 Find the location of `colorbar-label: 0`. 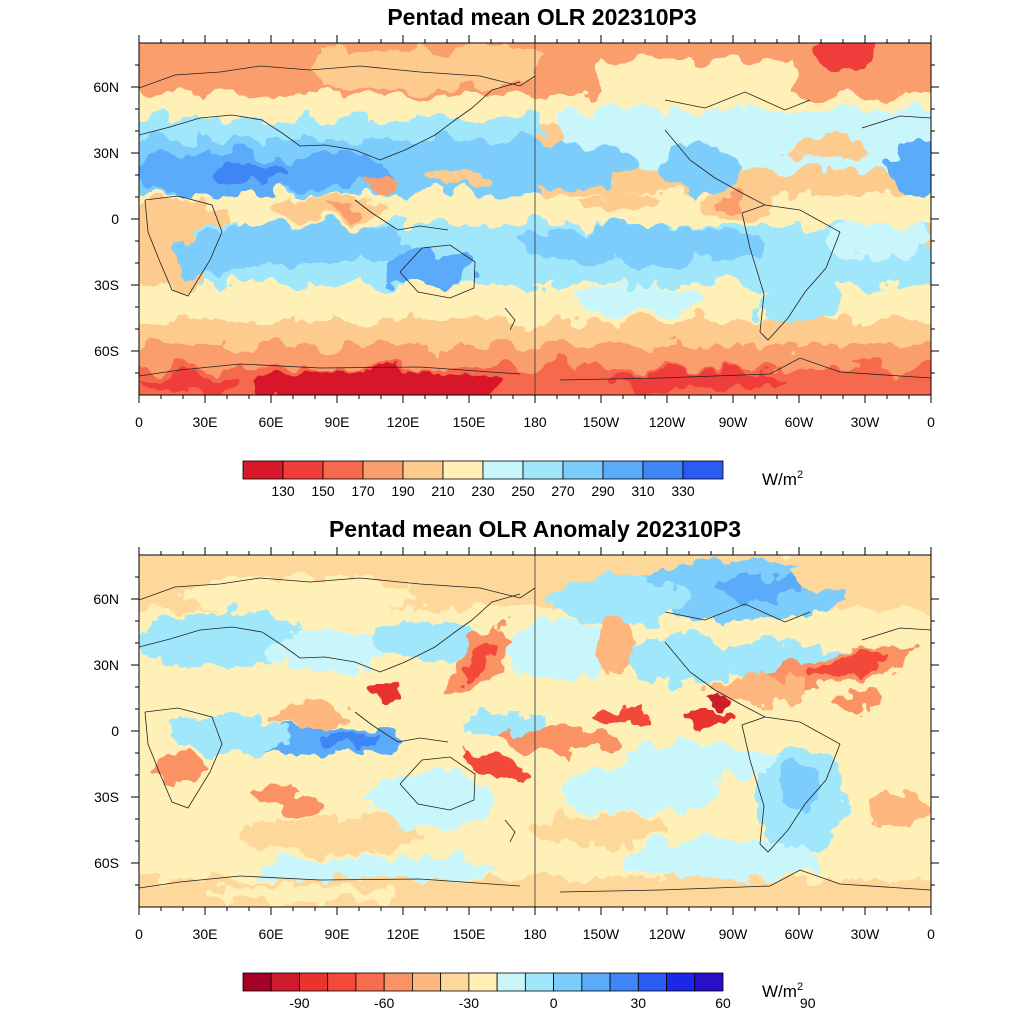

colorbar-label: 0 is located at coordinates (554, 1003).